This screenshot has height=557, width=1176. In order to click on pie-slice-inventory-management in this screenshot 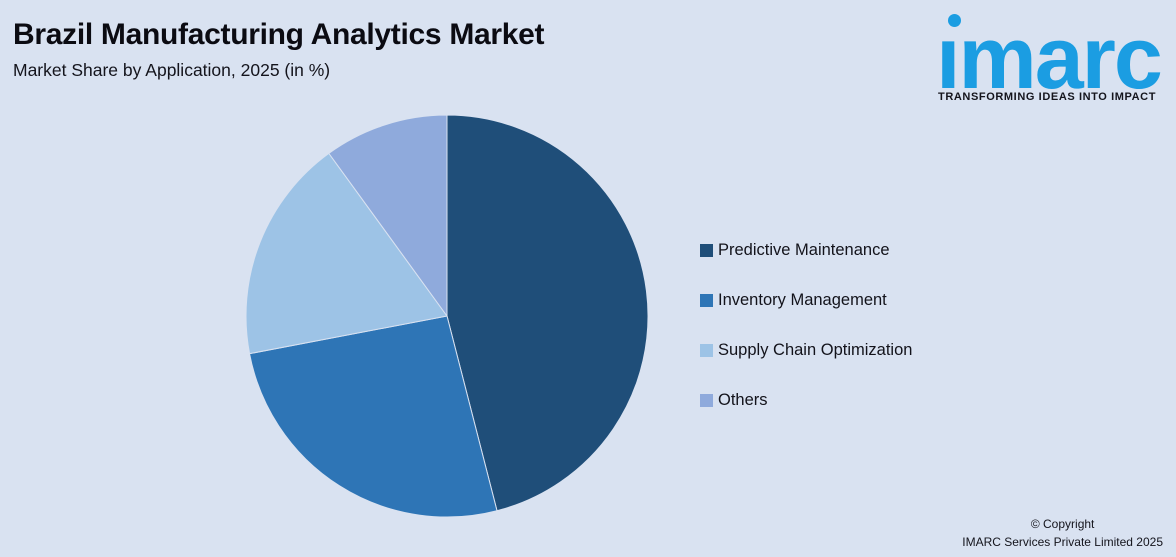, I will do `click(373, 416)`.